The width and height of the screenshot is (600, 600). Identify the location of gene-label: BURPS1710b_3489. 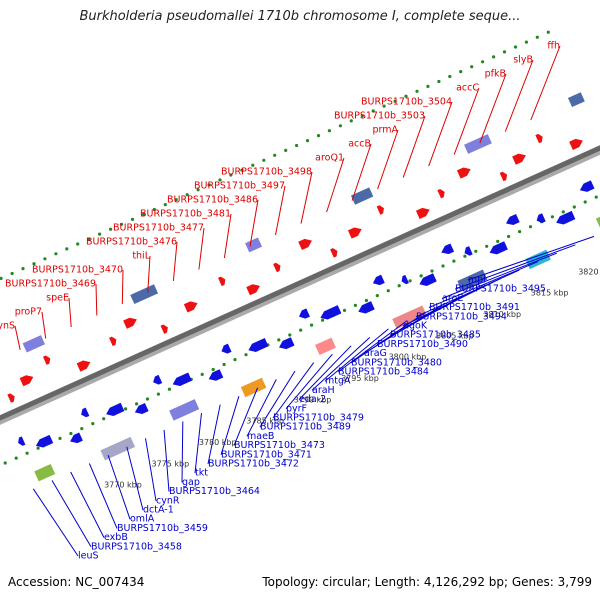
(305, 427).